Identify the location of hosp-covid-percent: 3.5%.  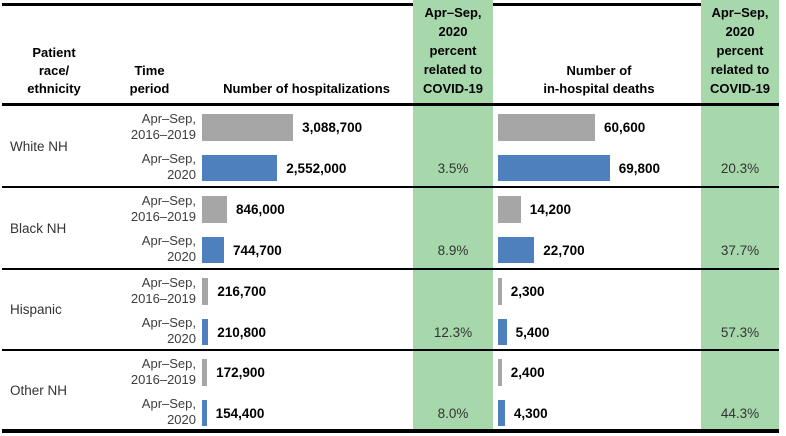
(453, 168).